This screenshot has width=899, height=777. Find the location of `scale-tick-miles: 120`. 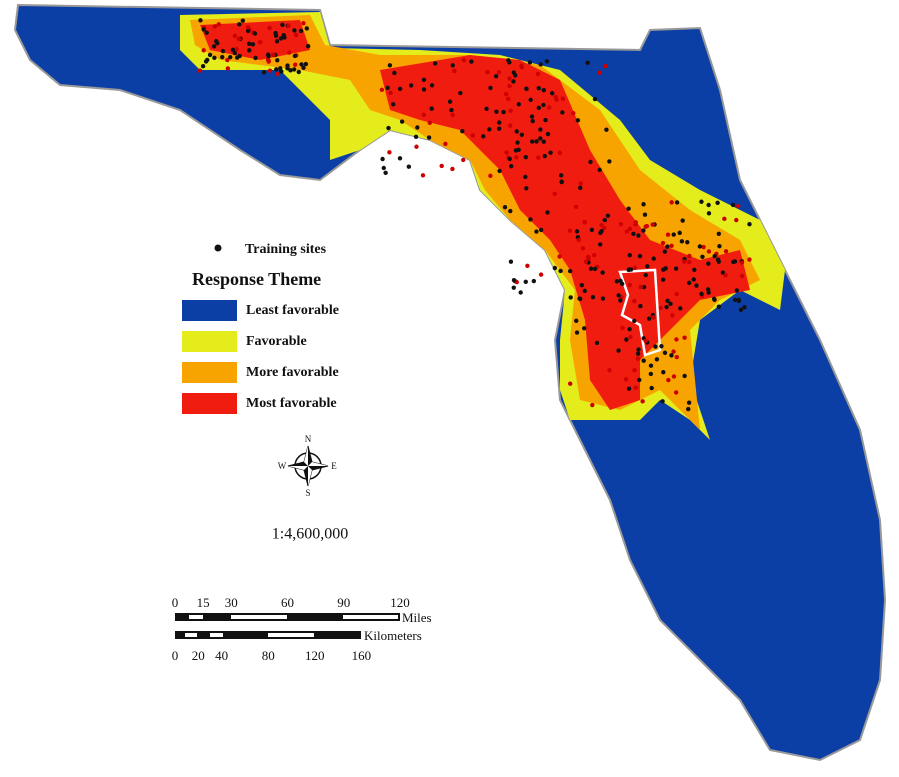

scale-tick-miles: 120 is located at coordinates (400, 602).